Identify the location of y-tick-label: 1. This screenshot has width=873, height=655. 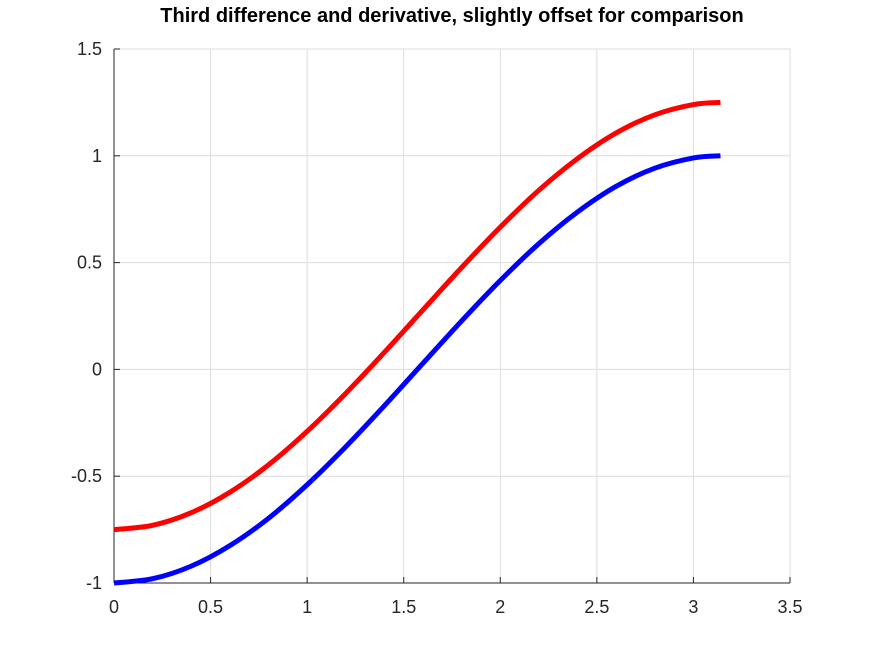
(97, 156).